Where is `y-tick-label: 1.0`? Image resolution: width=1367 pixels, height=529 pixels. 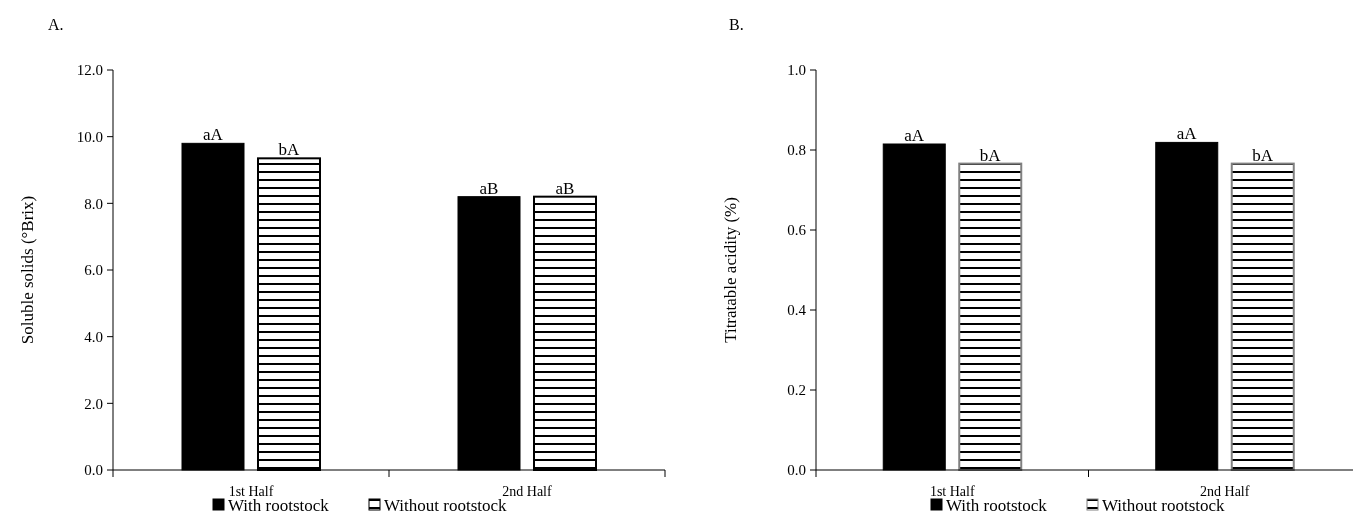 y-tick-label: 1.0 is located at coordinates (796, 70).